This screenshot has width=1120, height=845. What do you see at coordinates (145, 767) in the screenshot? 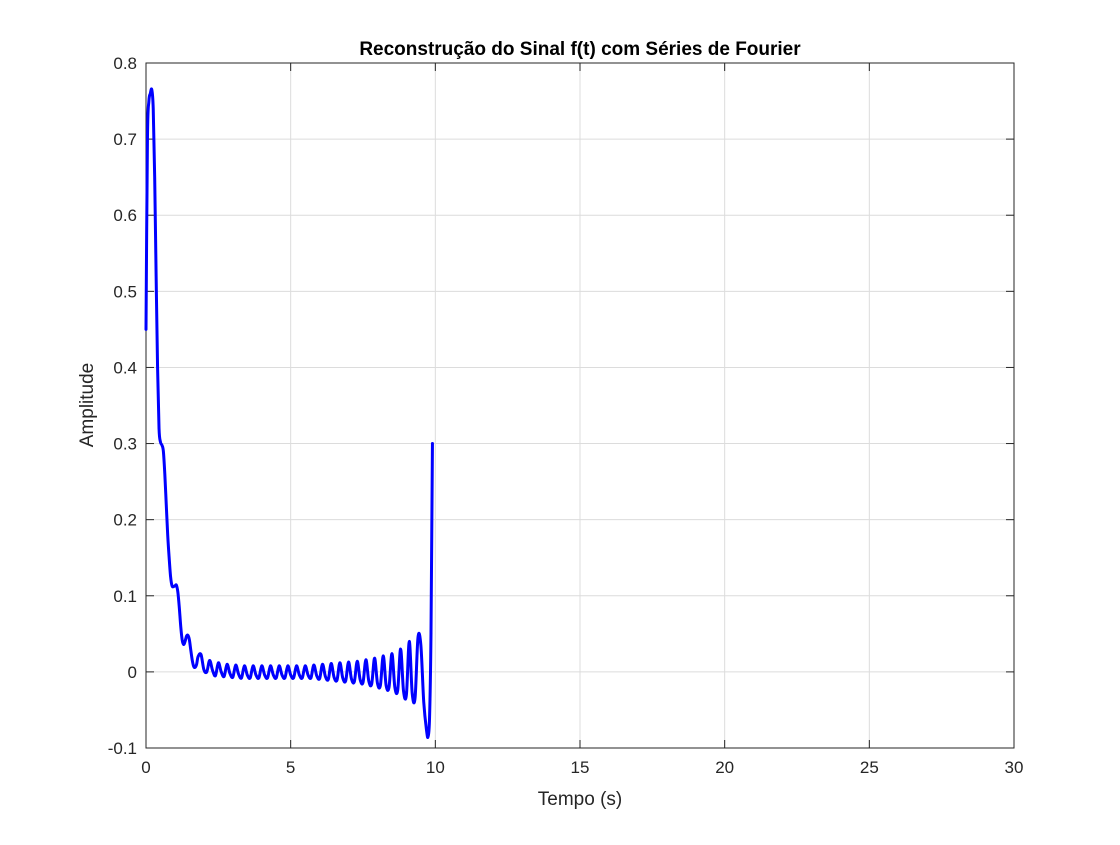
I see `x-tick-label: 0` at bounding box center [145, 767].